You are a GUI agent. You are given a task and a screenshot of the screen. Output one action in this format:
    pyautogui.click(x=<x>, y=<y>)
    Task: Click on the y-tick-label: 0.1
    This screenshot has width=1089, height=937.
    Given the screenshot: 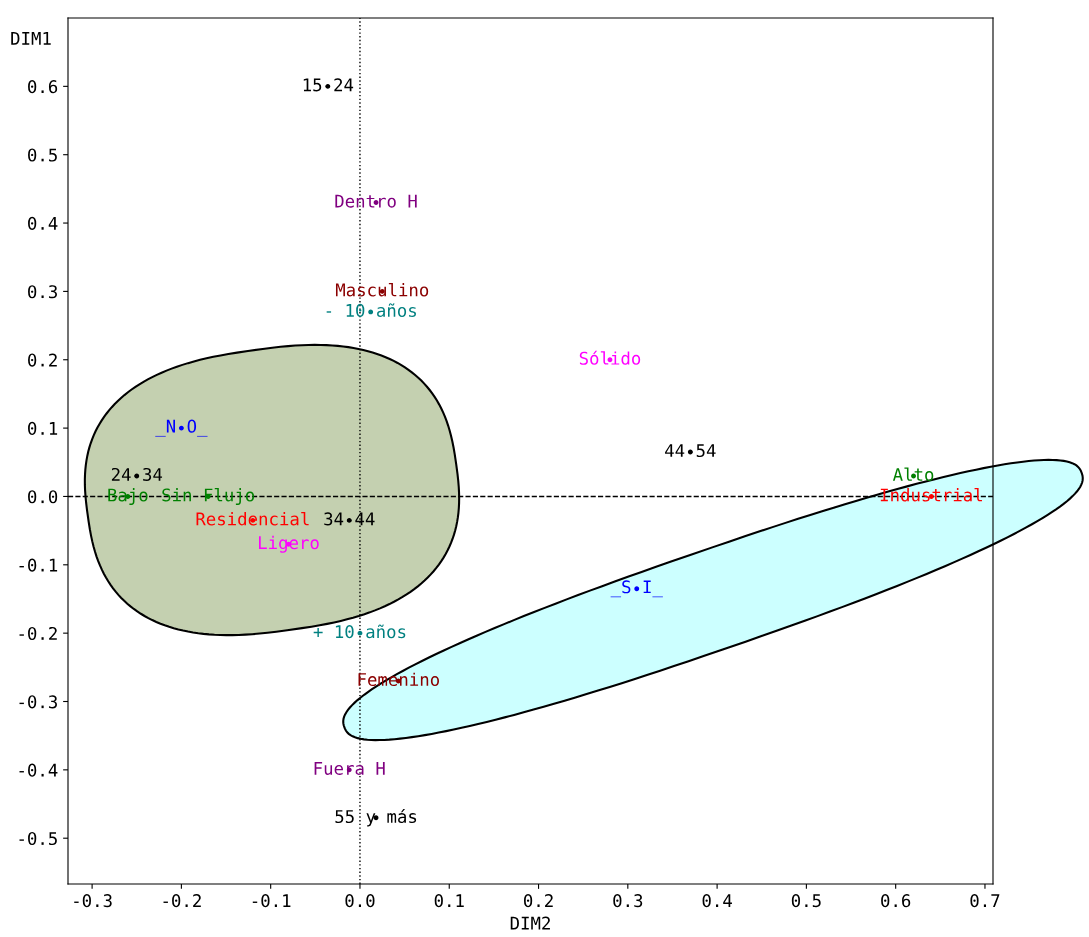 What is the action you would take?
    pyautogui.click(x=43, y=428)
    